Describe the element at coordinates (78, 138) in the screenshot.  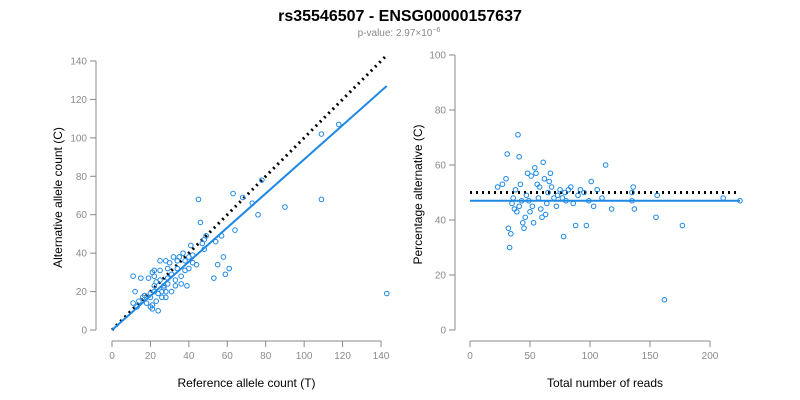
I see `left-y-tick-label: 100` at that location.